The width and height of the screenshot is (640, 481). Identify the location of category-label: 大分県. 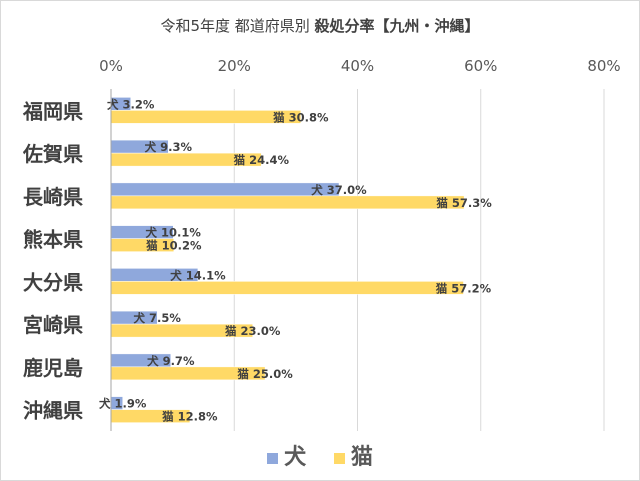
(53, 282).